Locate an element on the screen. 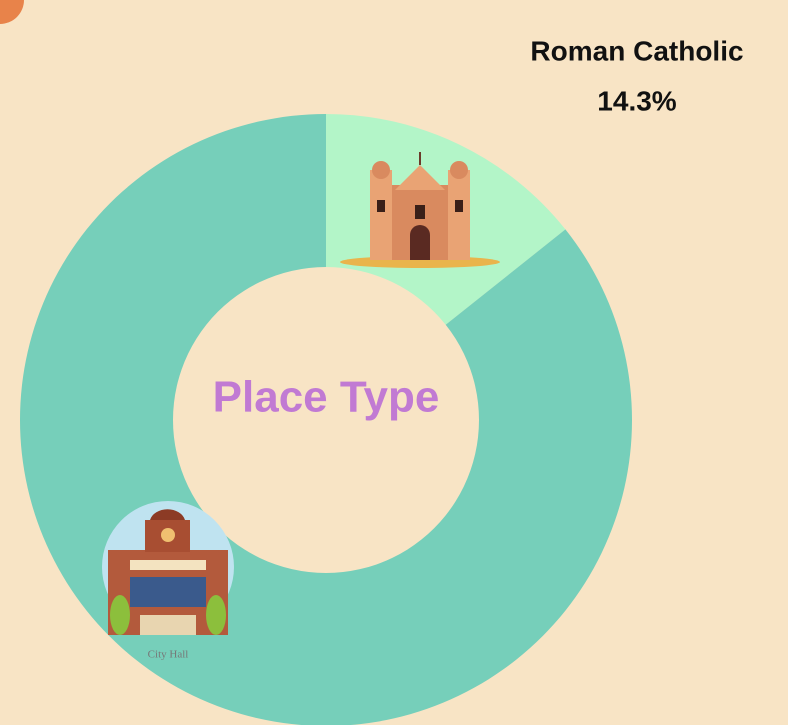 The height and width of the screenshot is (725, 788). city-hall-label: City Hall is located at coordinates (168, 655).